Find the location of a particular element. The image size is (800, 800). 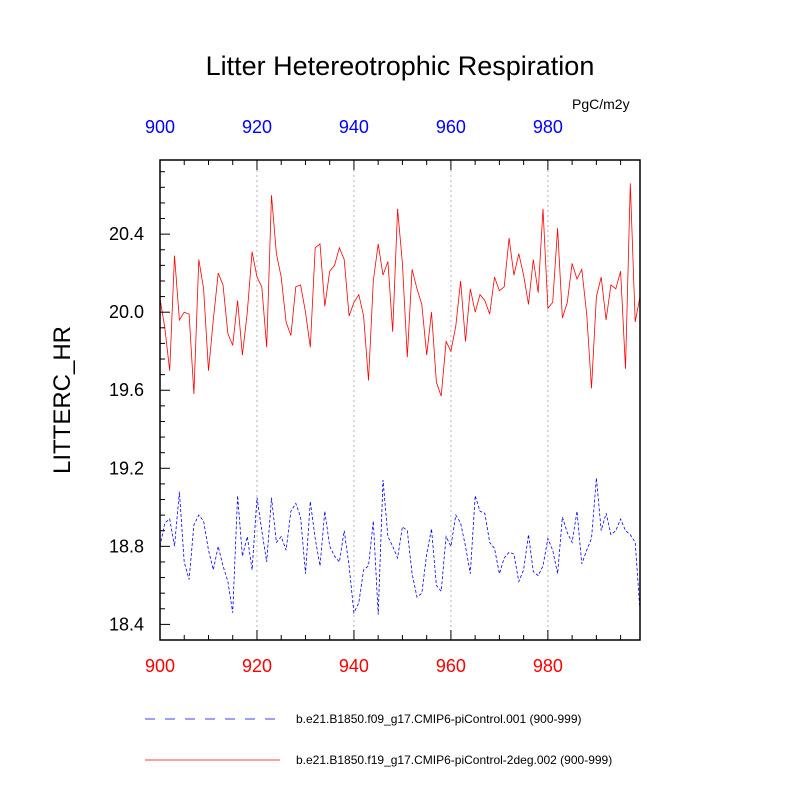

x-tick-label-bottom: 920 is located at coordinates (257, 666).